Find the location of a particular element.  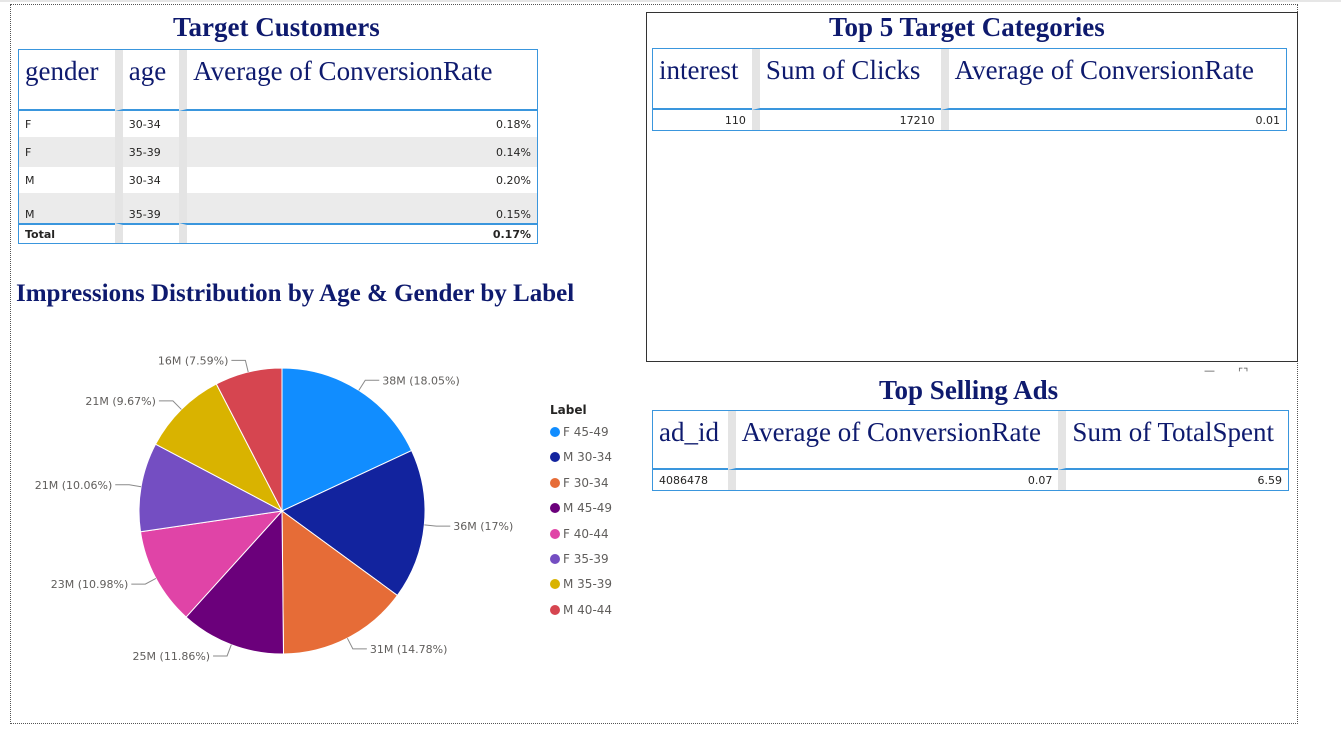

legend-item-m-45-49: M 45-49 is located at coordinates (581, 508).